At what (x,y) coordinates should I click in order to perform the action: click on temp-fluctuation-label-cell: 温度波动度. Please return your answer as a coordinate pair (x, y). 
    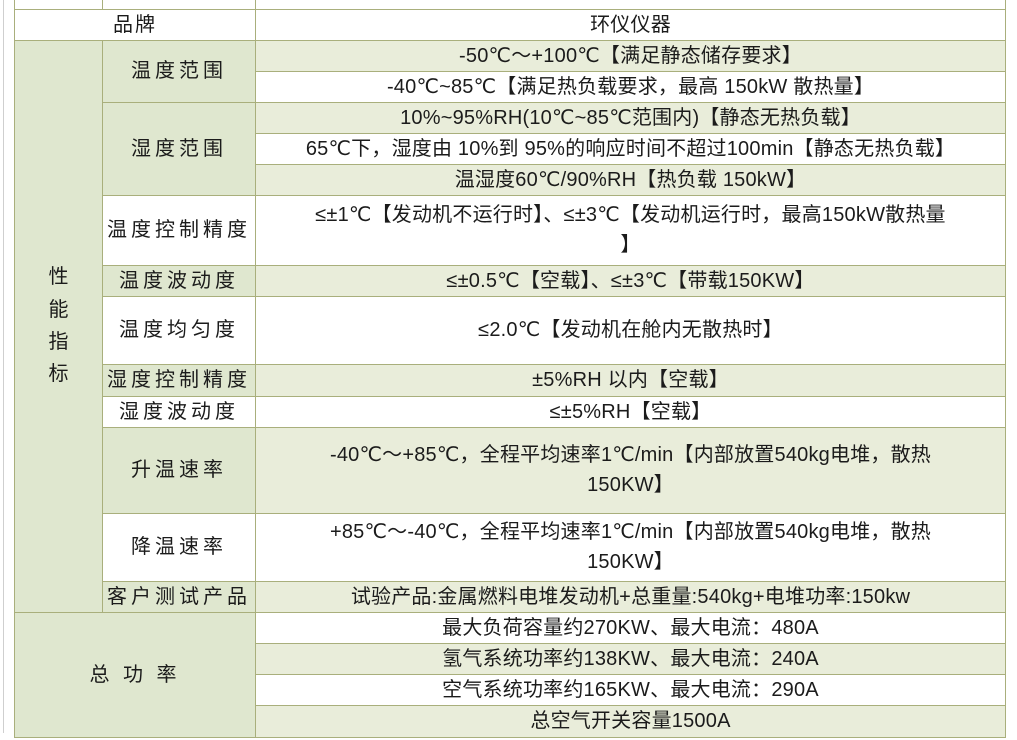
    Looking at the image, I should click on (179, 280).